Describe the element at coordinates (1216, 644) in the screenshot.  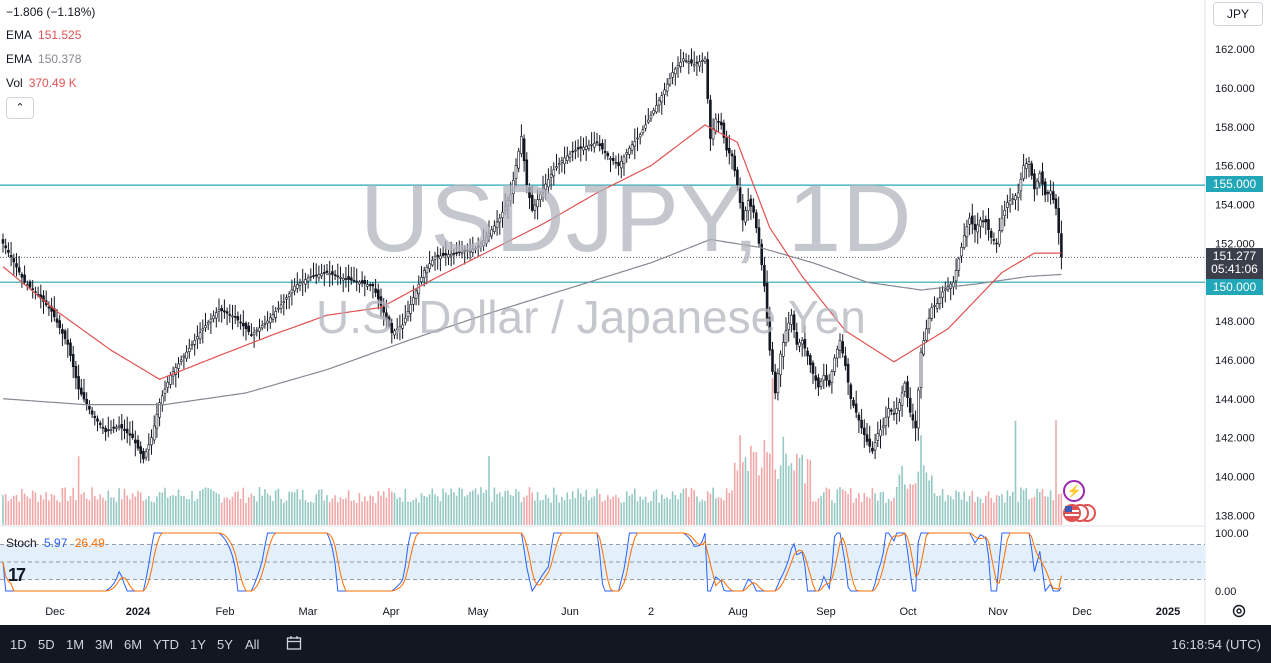
I see `utc-clock: 16:18:54 (UTC)` at that location.